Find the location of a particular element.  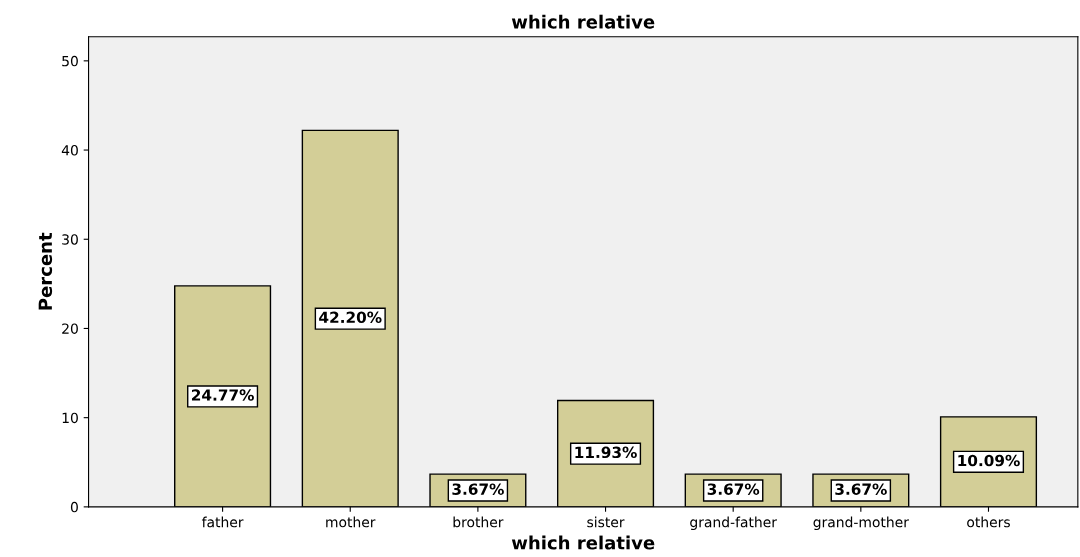

y-tick-label: 50 is located at coordinates (70, 61).